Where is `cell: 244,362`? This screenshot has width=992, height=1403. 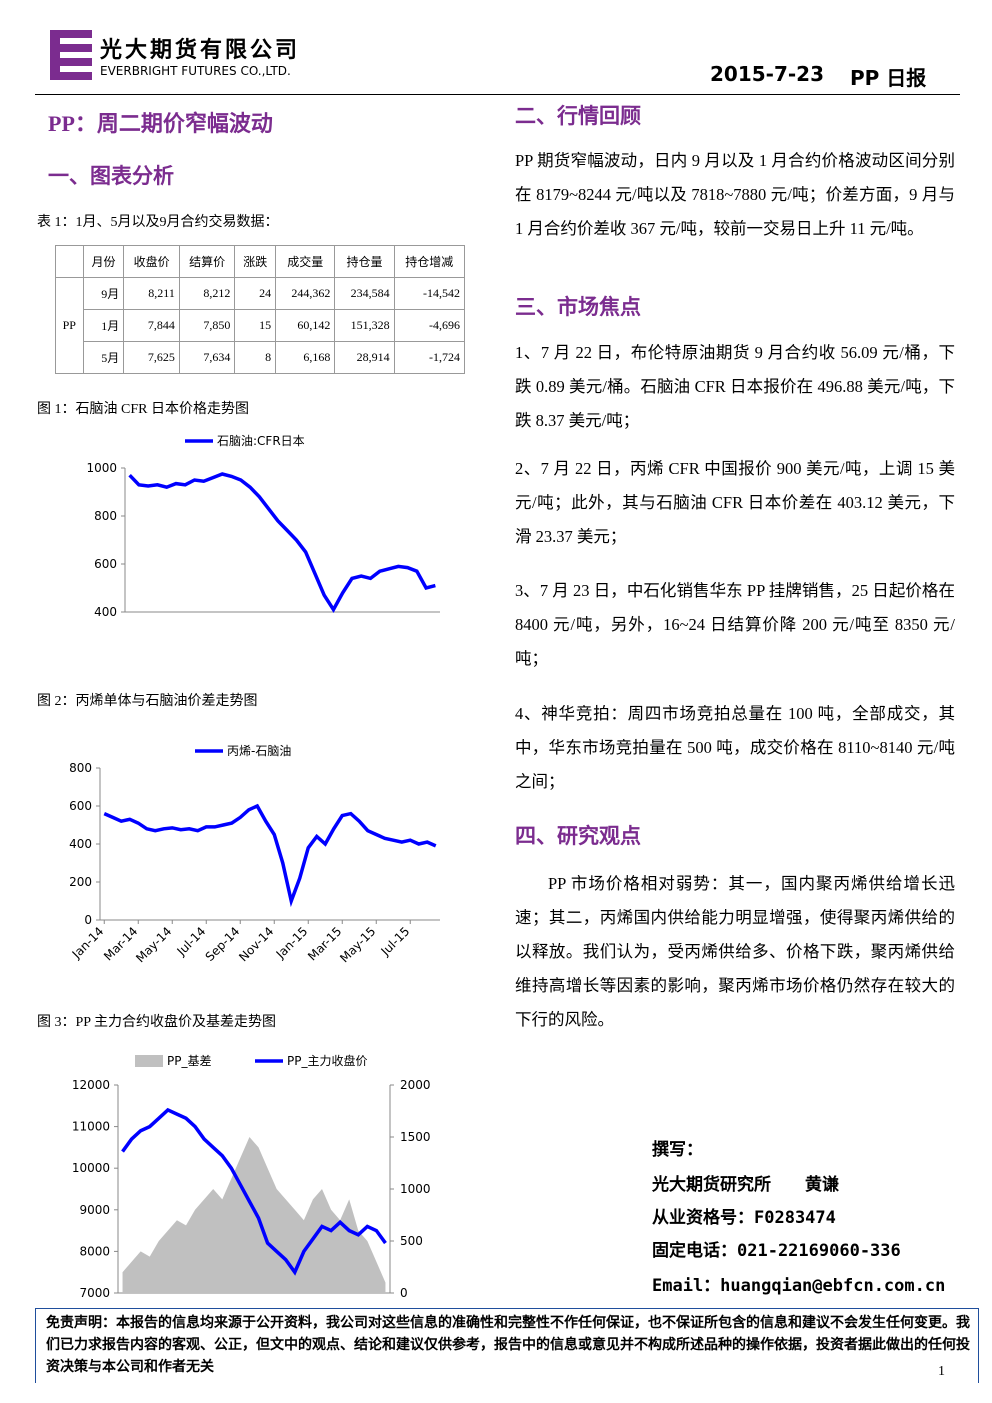 cell: 244,362 is located at coordinates (305, 293).